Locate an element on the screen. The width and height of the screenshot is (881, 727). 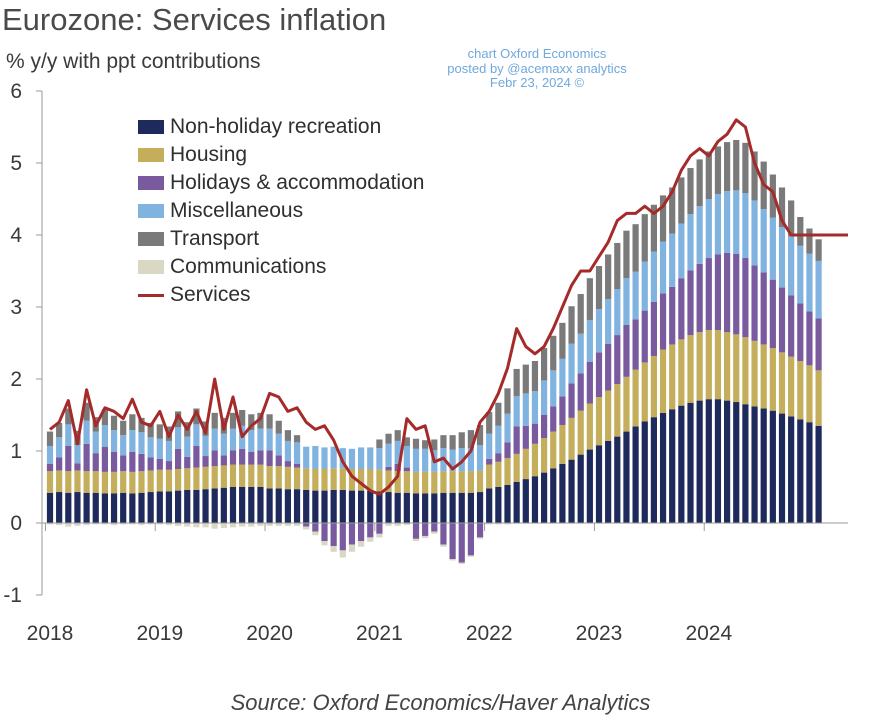
legend-label: Services is located at coordinates (210, 294).